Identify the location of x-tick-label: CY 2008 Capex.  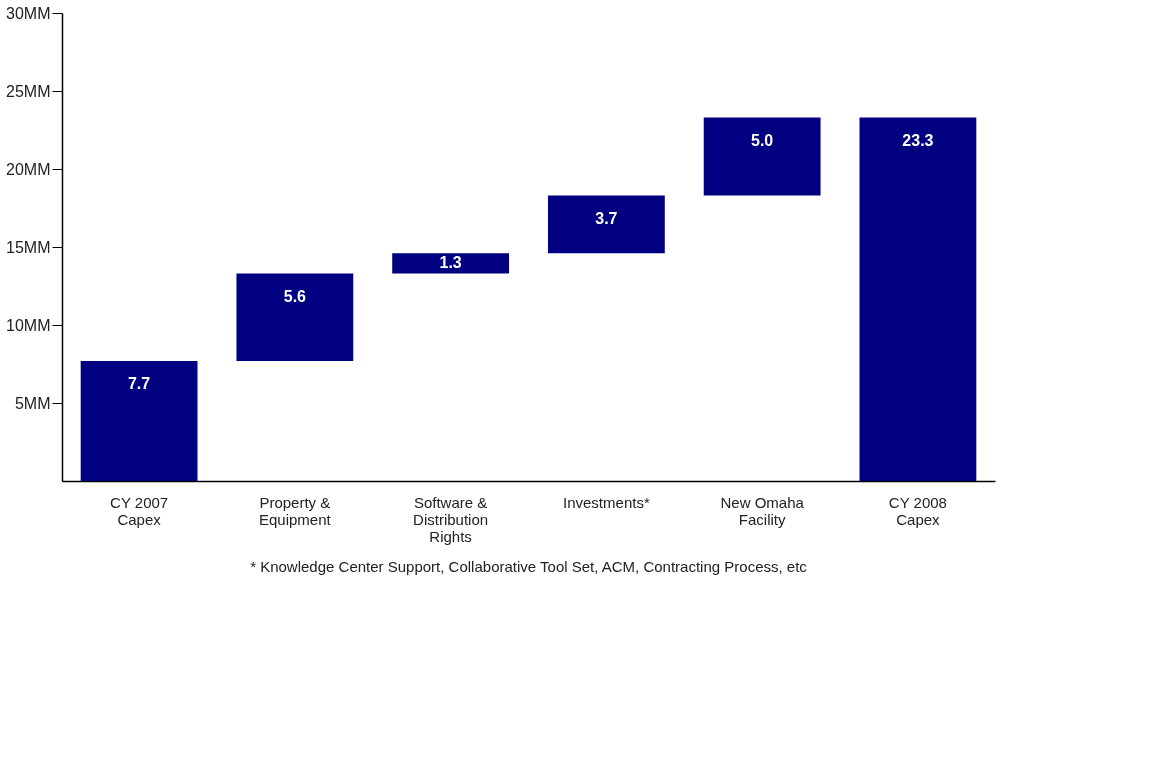
(917, 510).